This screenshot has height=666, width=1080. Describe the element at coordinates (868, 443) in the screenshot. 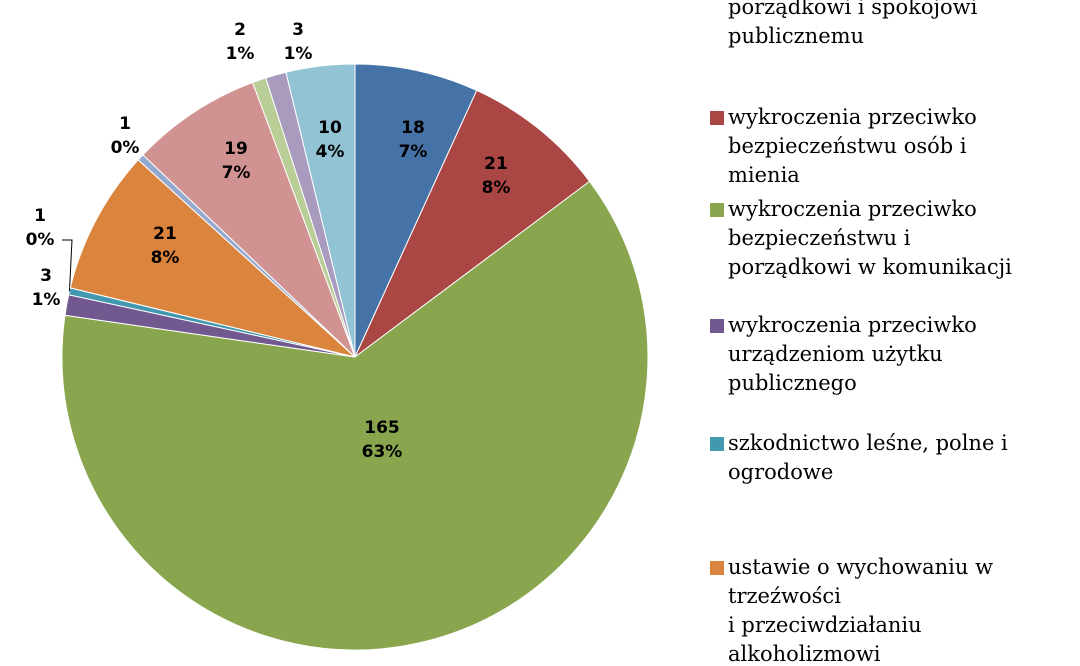

I see `legend-line: szkodnictwo leśne, polne i` at that location.